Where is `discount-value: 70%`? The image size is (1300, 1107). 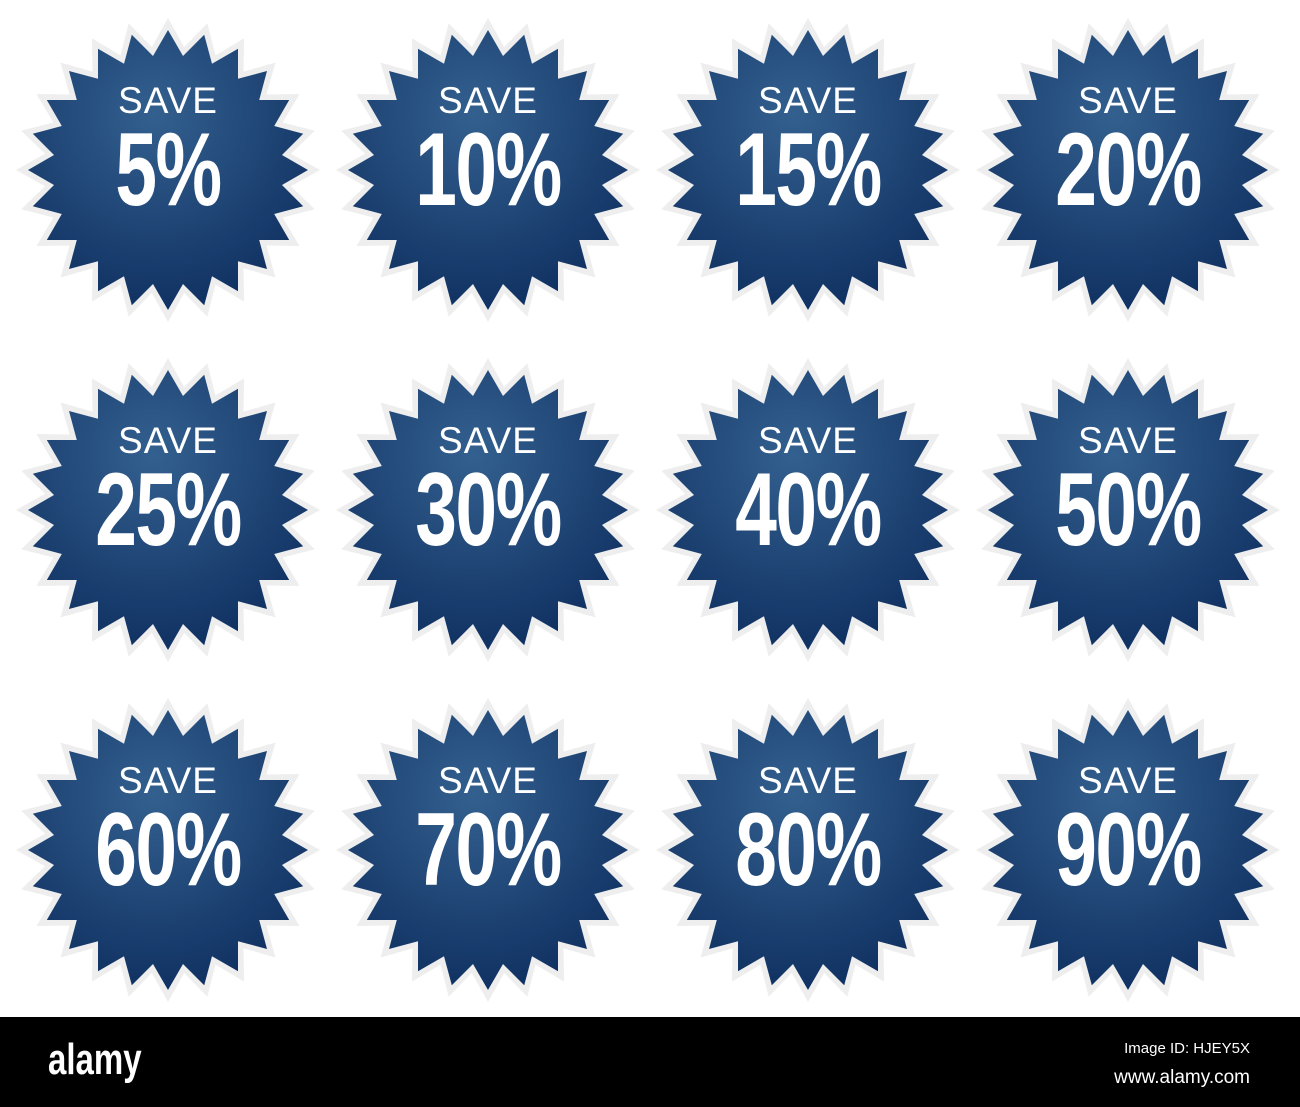 discount-value: 70% is located at coordinates (488, 850).